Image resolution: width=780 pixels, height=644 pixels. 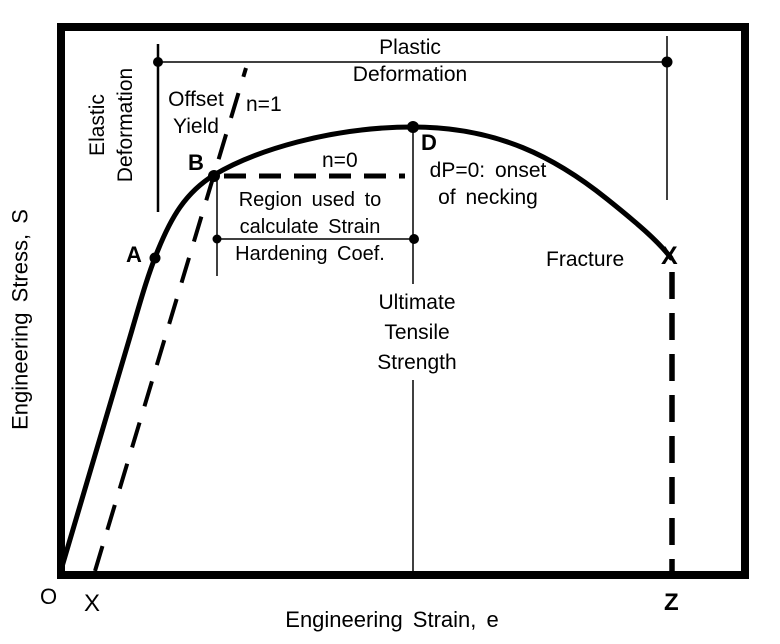 What do you see at coordinates (414, 239) in the screenshot?
I see `region-bracket-right-dot` at bounding box center [414, 239].